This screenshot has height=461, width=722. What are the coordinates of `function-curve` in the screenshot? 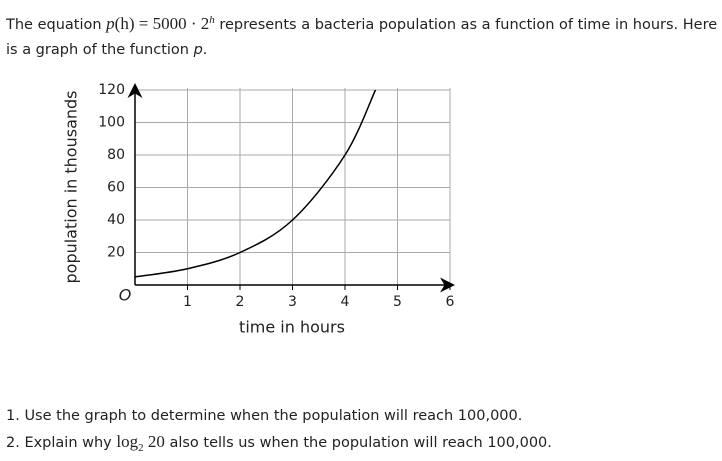 It's located at (255, 183).